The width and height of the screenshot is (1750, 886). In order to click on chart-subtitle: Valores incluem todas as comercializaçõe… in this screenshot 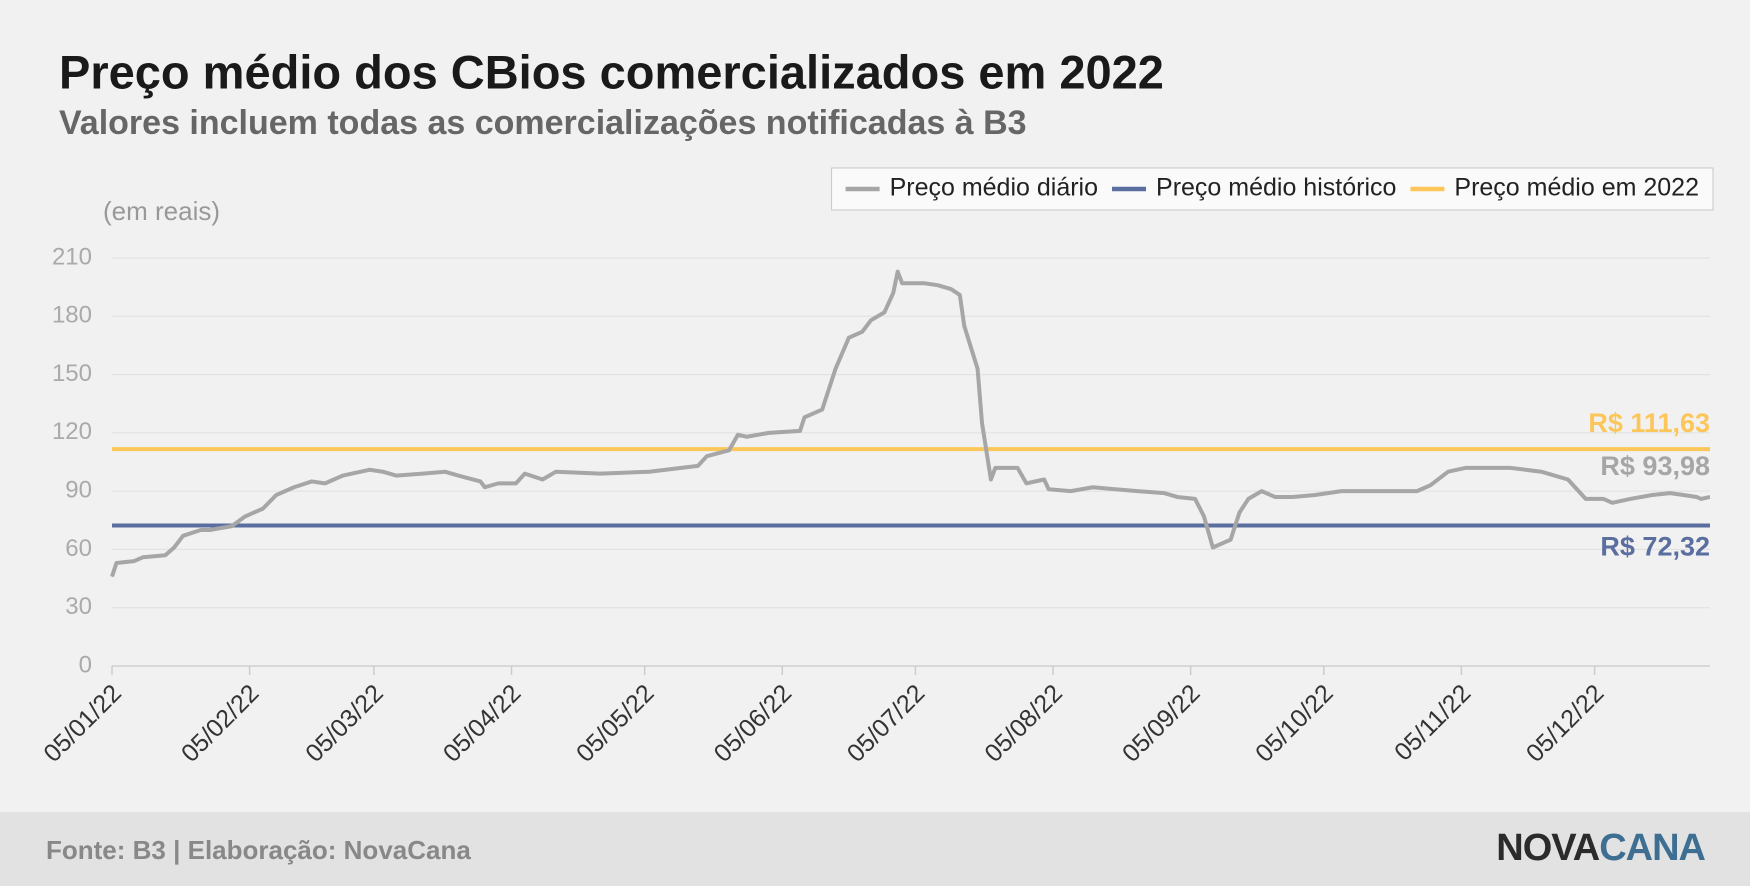, I will do `click(543, 123)`.